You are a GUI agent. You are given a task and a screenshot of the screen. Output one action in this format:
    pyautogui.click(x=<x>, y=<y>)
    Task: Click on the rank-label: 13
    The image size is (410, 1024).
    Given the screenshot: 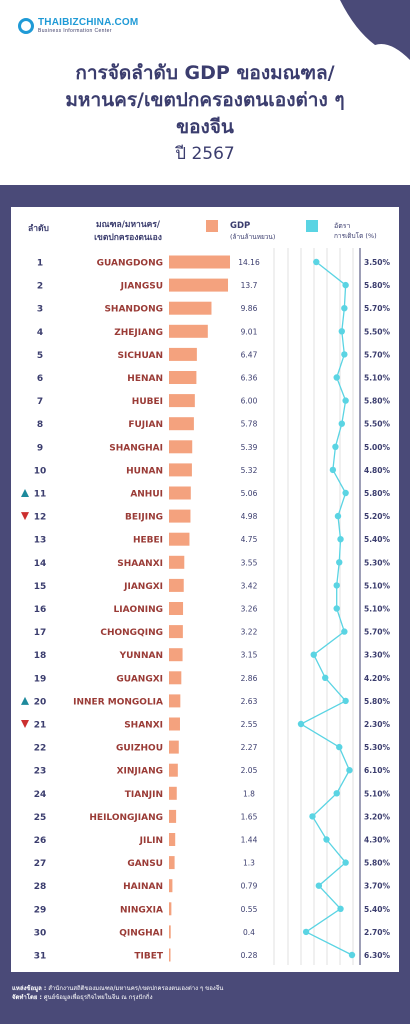 What is the action you would take?
    pyautogui.click(x=40, y=541)
    